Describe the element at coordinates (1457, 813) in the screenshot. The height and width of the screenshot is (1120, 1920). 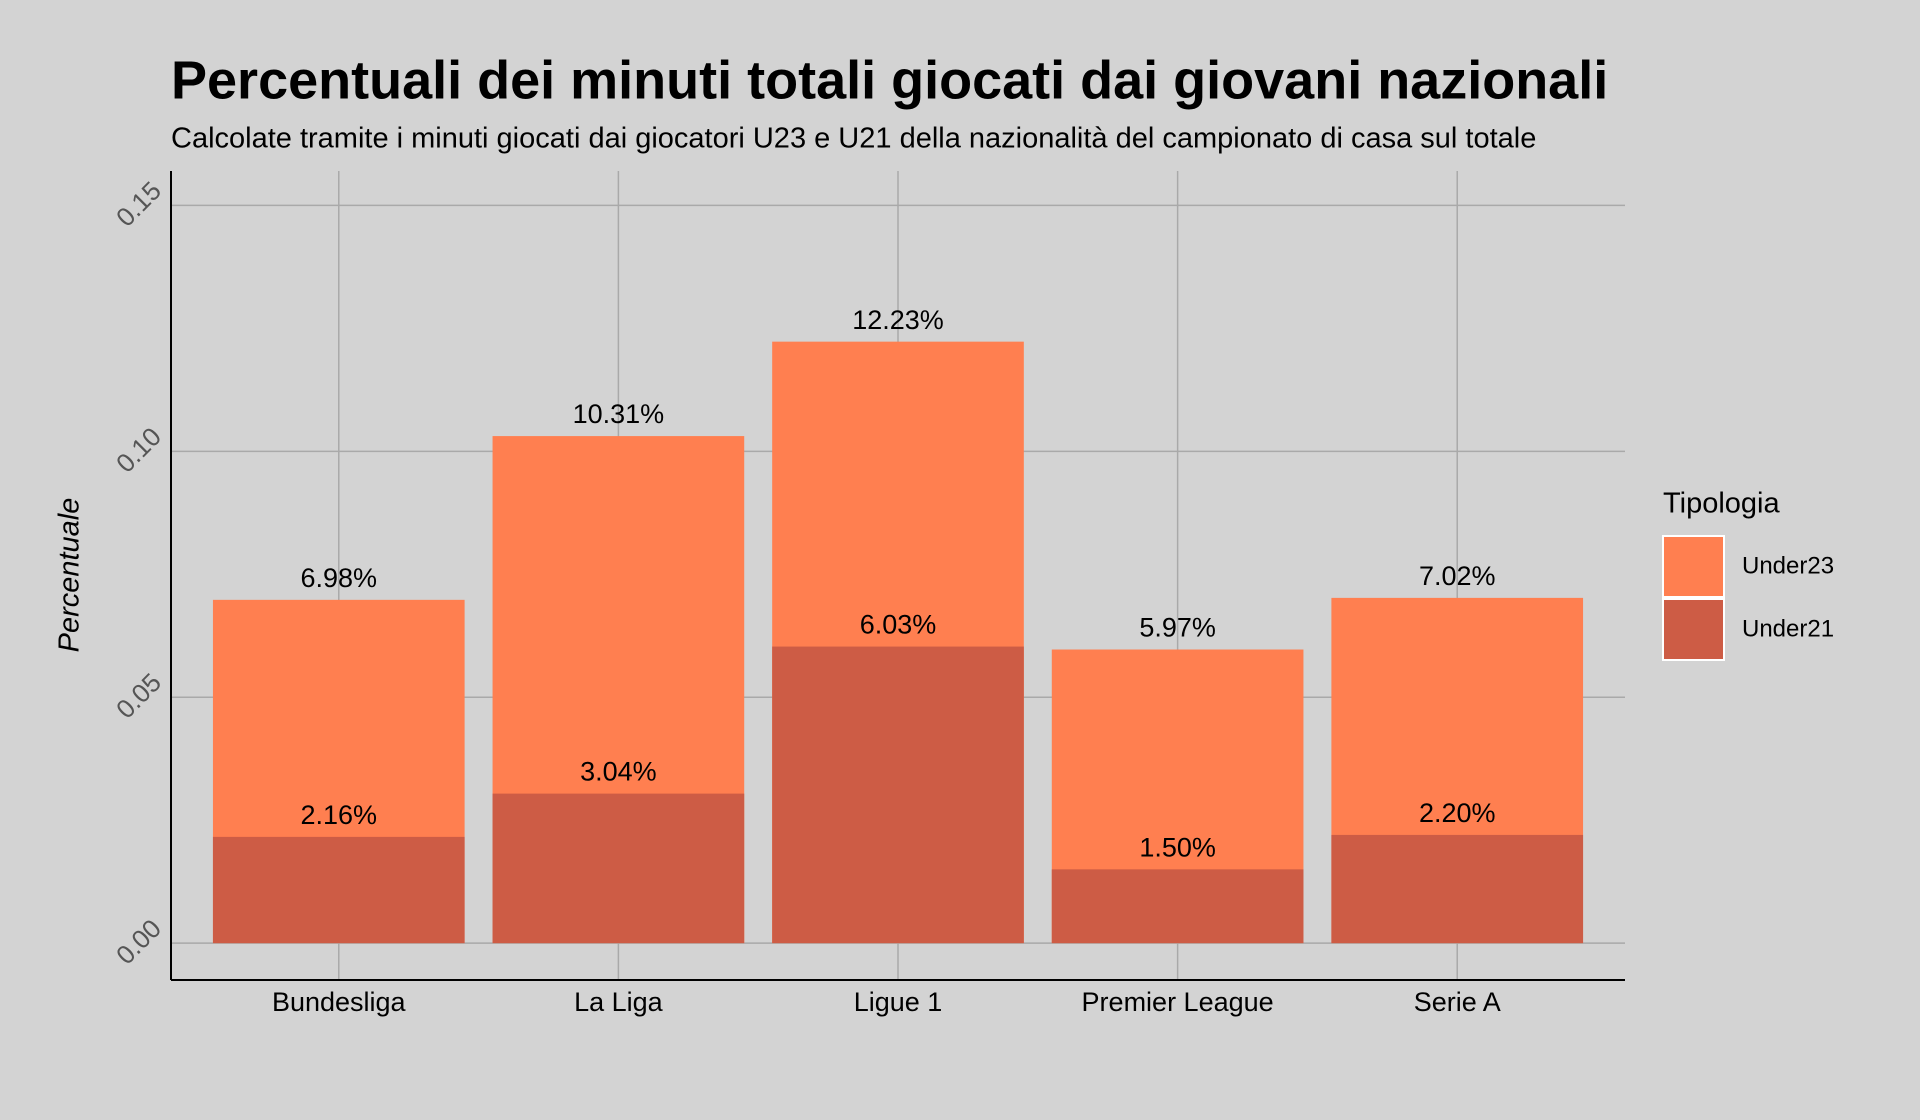
I see `data-label: 2.20%` at that location.